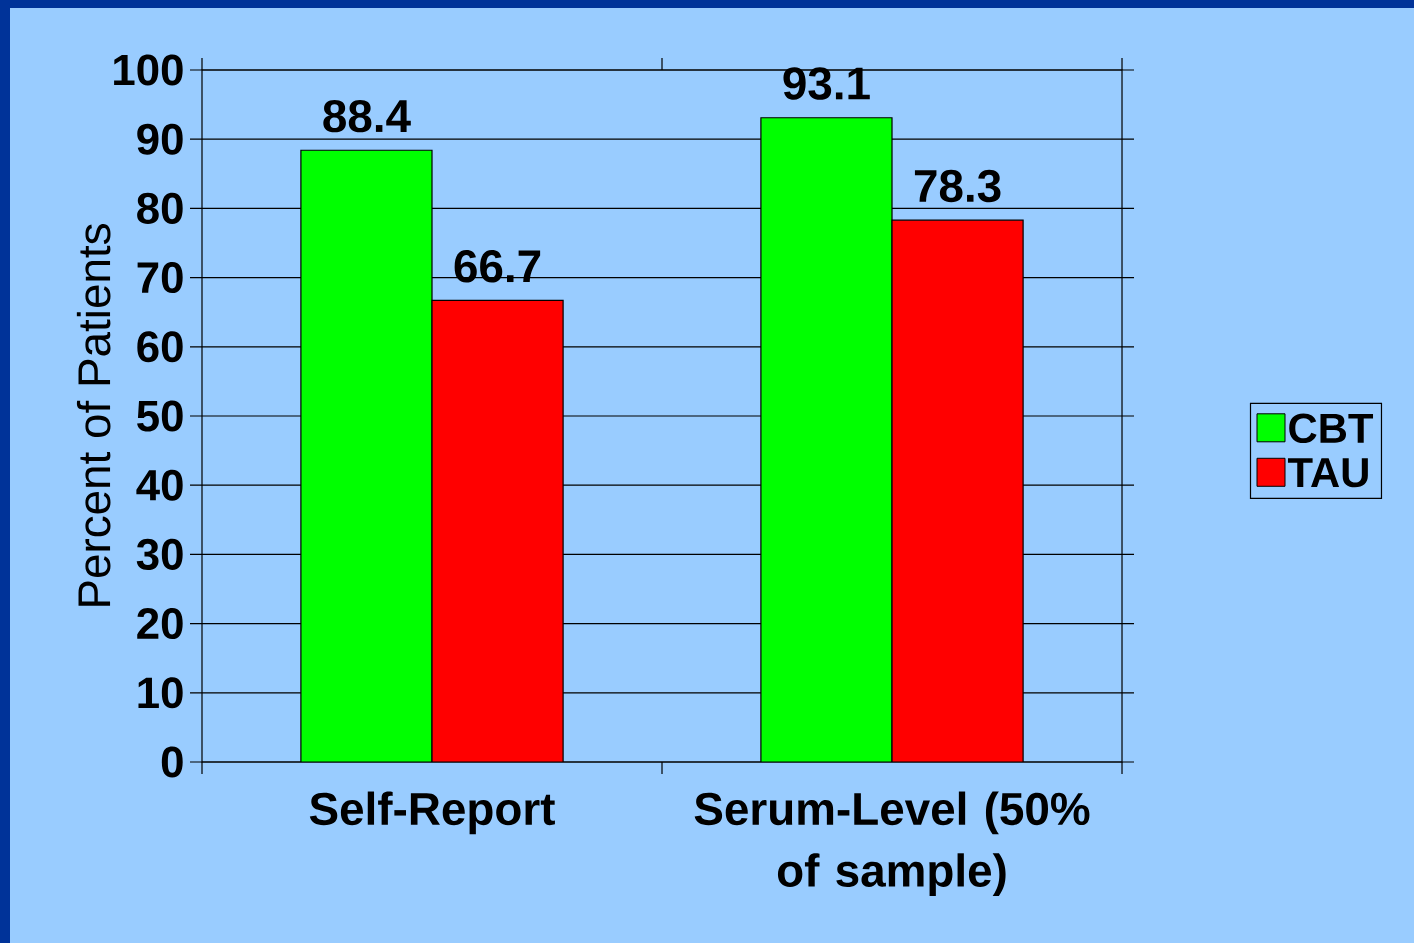  Describe the element at coordinates (497, 266) in the screenshot. I see `data-label: 66.7` at that location.